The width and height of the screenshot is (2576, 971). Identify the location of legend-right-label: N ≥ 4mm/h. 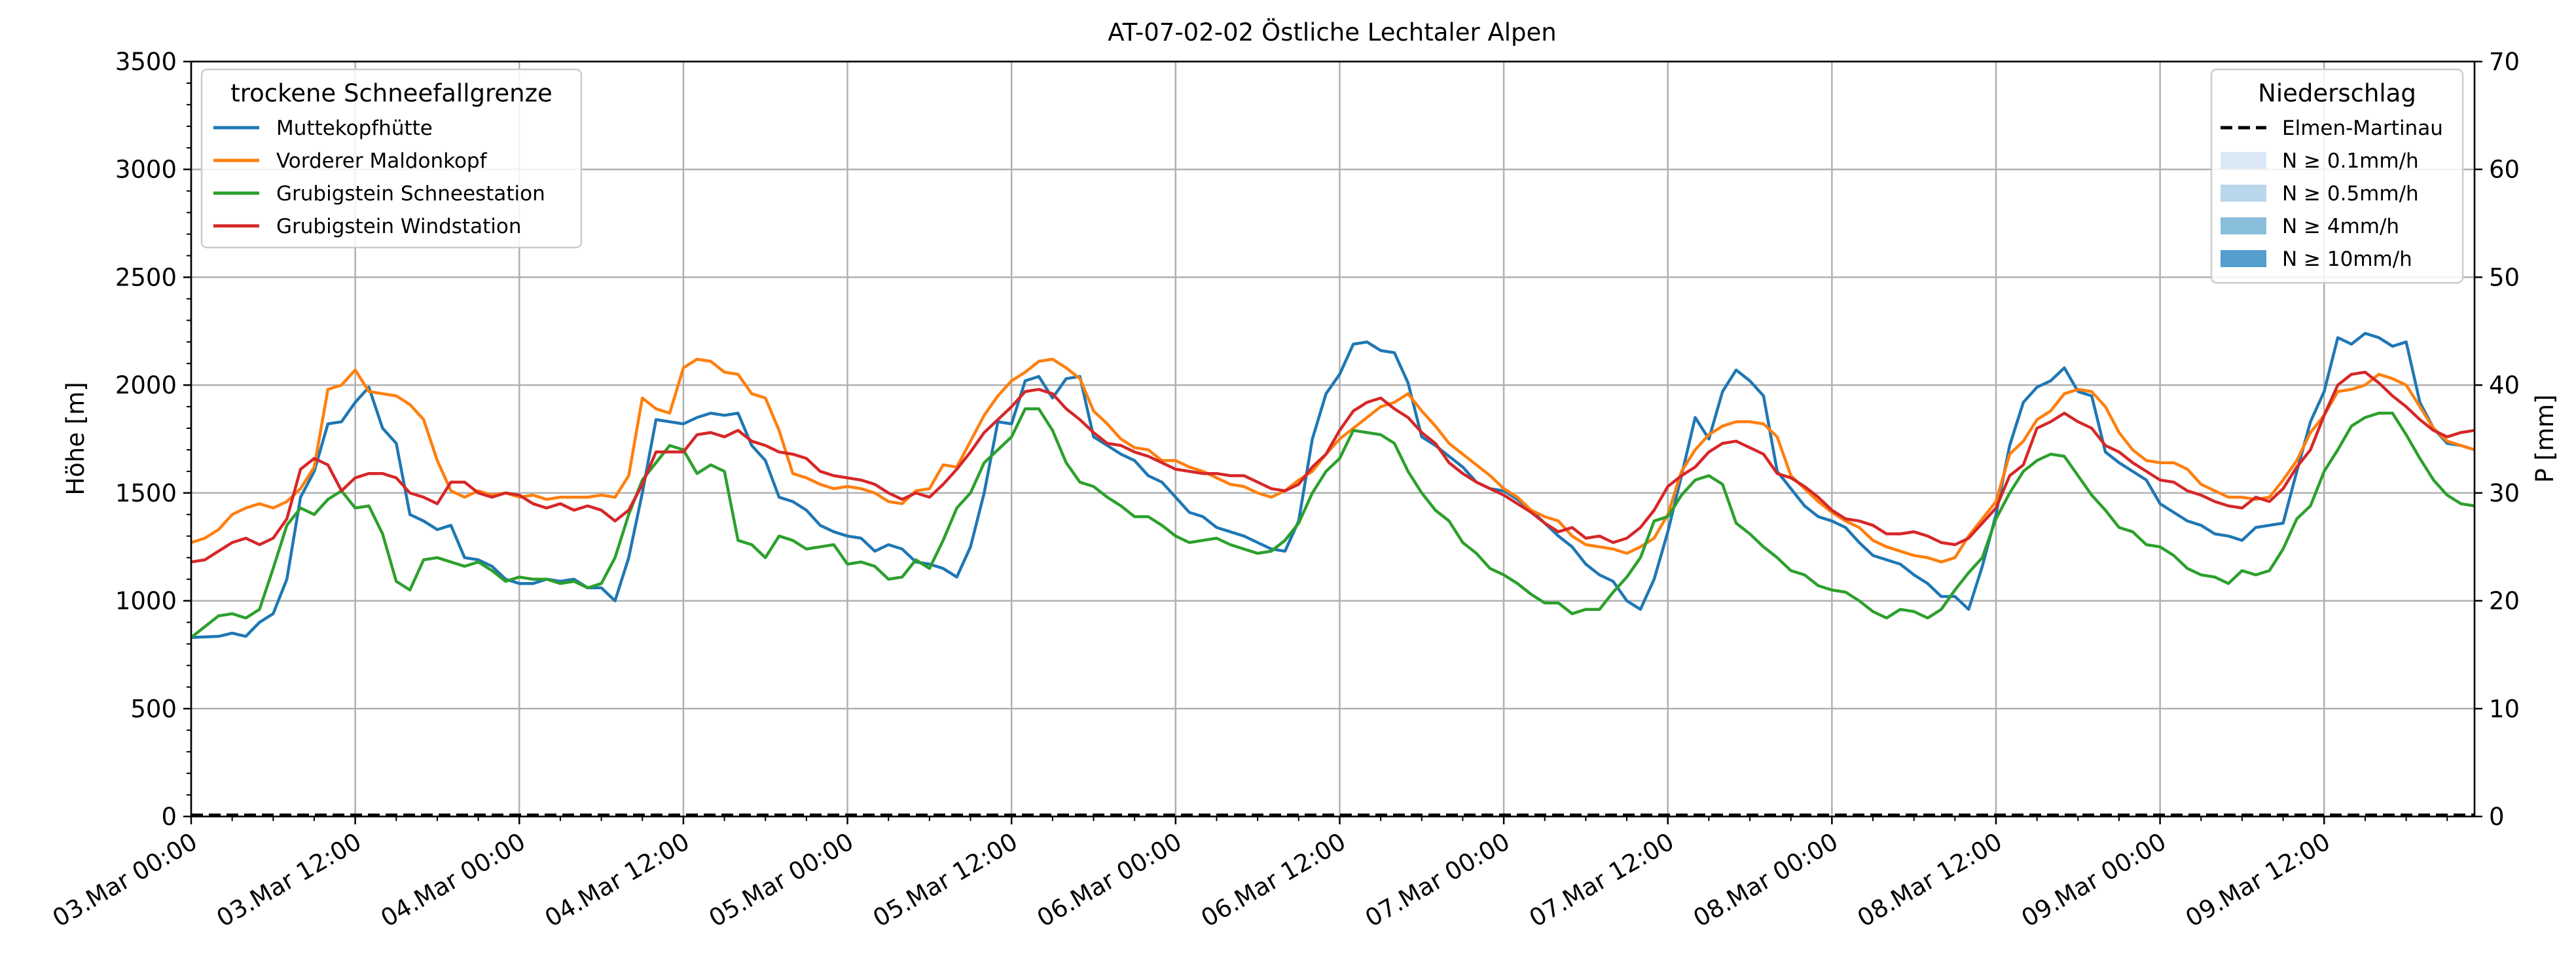
(2340, 226).